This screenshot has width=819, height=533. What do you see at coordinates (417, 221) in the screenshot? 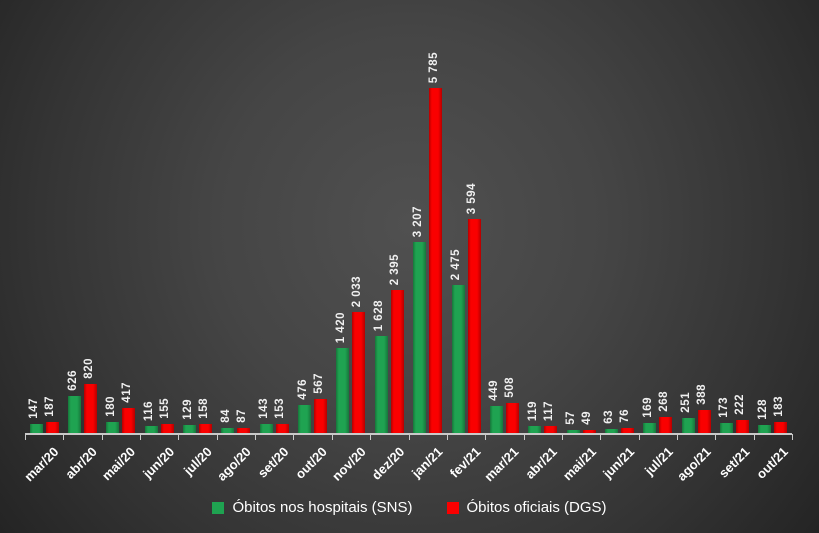
I see `value-label-sns: 3 207` at bounding box center [417, 221].